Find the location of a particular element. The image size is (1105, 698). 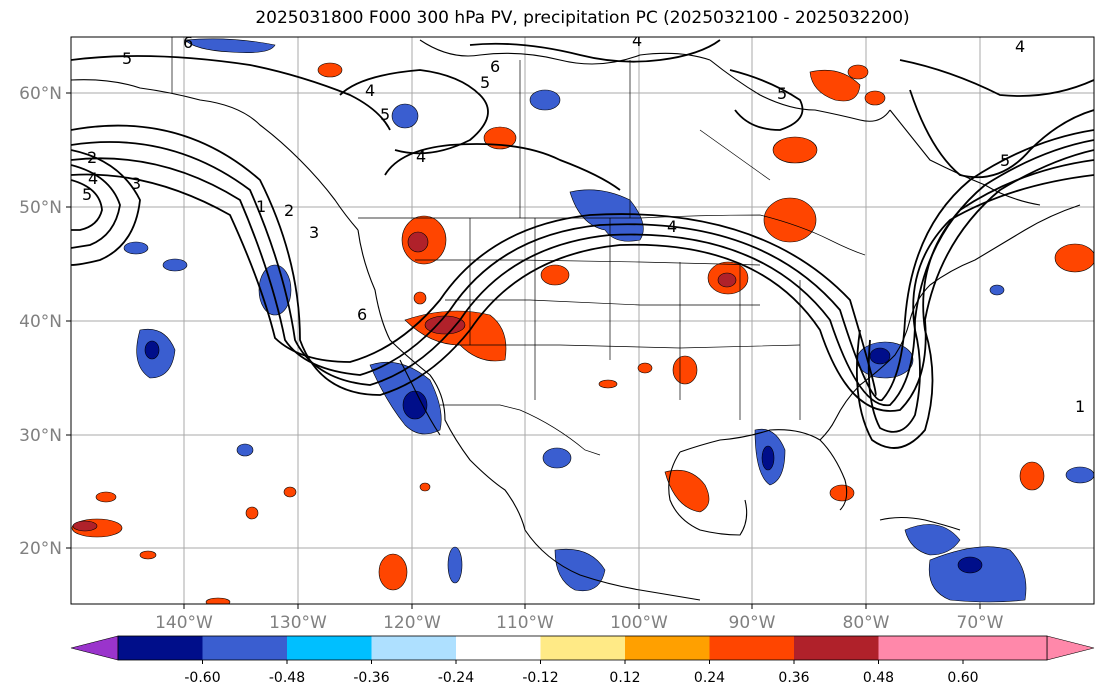

pos-anomaly-hudson-n is located at coordinates (858, 72).